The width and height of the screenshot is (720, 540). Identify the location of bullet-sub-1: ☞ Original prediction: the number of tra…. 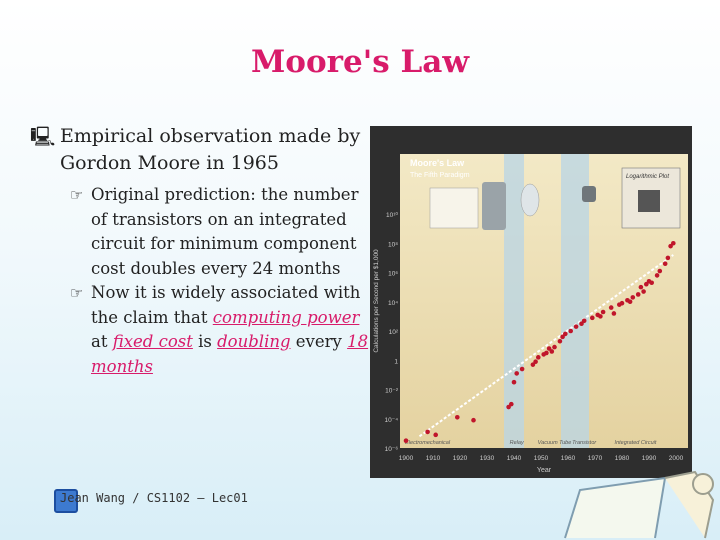
(200, 232).